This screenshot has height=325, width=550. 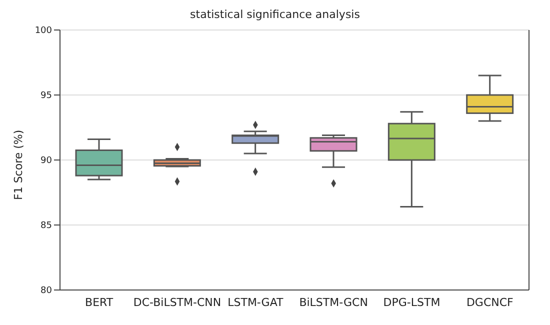 I want to click on x-tick-label: DGCNCF, so click(x=490, y=302).